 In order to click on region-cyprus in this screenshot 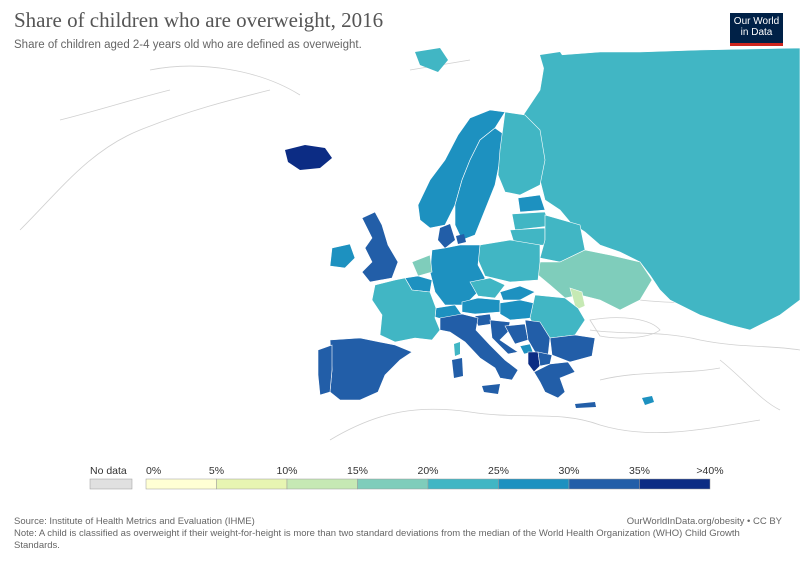, I will do `click(648, 400)`.